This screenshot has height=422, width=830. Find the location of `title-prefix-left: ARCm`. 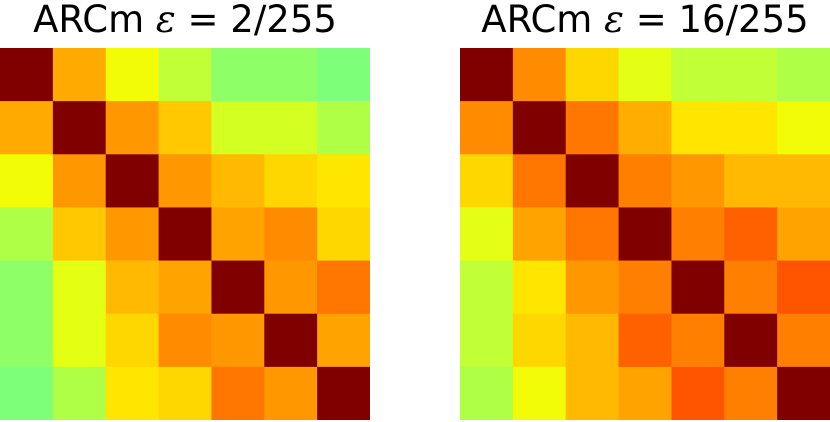

title-prefix-left: ARCm is located at coordinates (89, 20).